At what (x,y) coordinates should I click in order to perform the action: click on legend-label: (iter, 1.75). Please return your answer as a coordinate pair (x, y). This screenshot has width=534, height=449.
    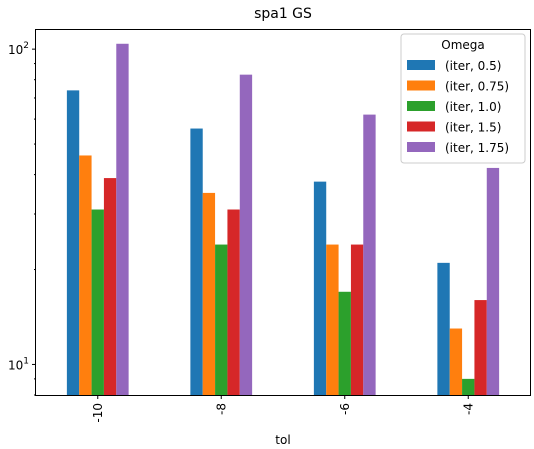
    Looking at the image, I should click on (477, 148).